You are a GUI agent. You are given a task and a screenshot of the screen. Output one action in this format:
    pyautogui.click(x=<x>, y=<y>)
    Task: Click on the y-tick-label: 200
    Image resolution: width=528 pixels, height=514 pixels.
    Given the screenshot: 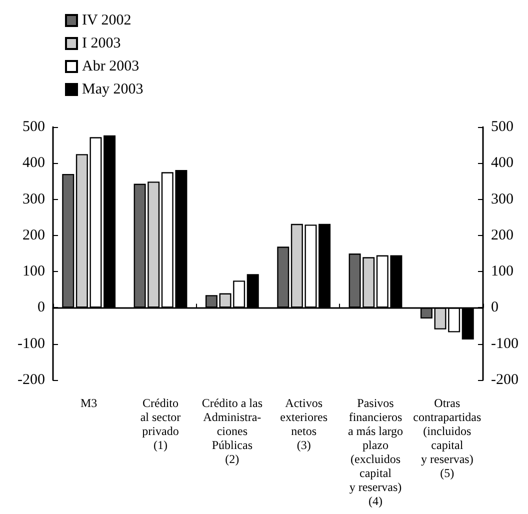 What is the action you would take?
    pyautogui.click(x=33, y=235)
    